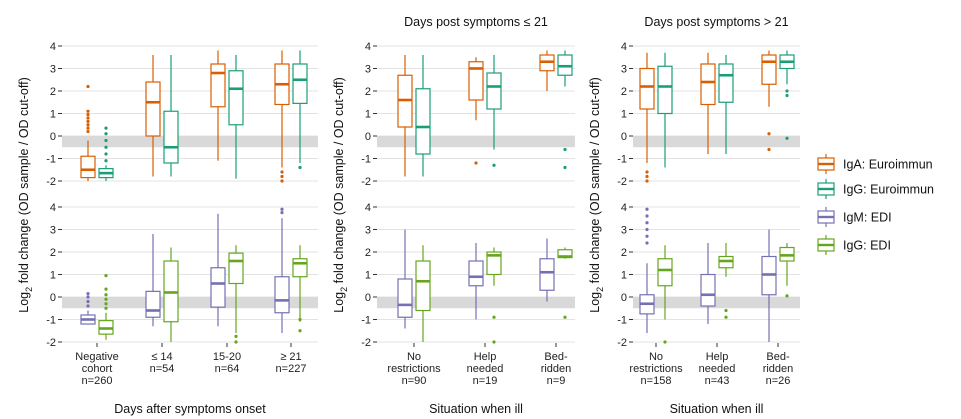 This screenshot has height=419, width=961. What do you see at coordinates (787, 95) in the screenshot?
I see `box-igG-euroimmun` at bounding box center [787, 95].